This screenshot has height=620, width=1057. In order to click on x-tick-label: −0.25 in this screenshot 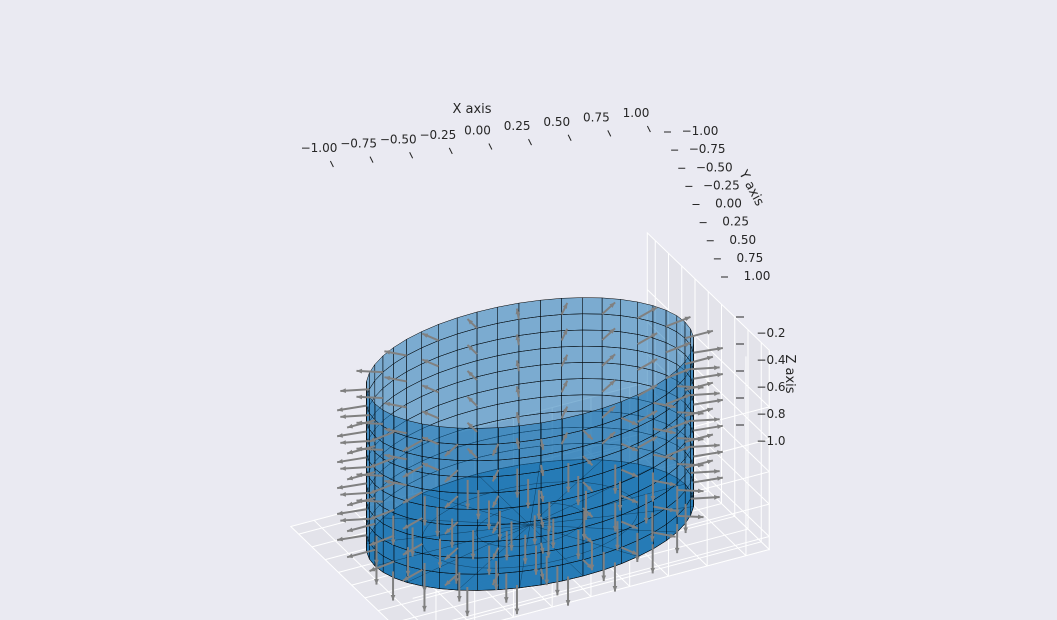, I will do `click(437, 135)`.